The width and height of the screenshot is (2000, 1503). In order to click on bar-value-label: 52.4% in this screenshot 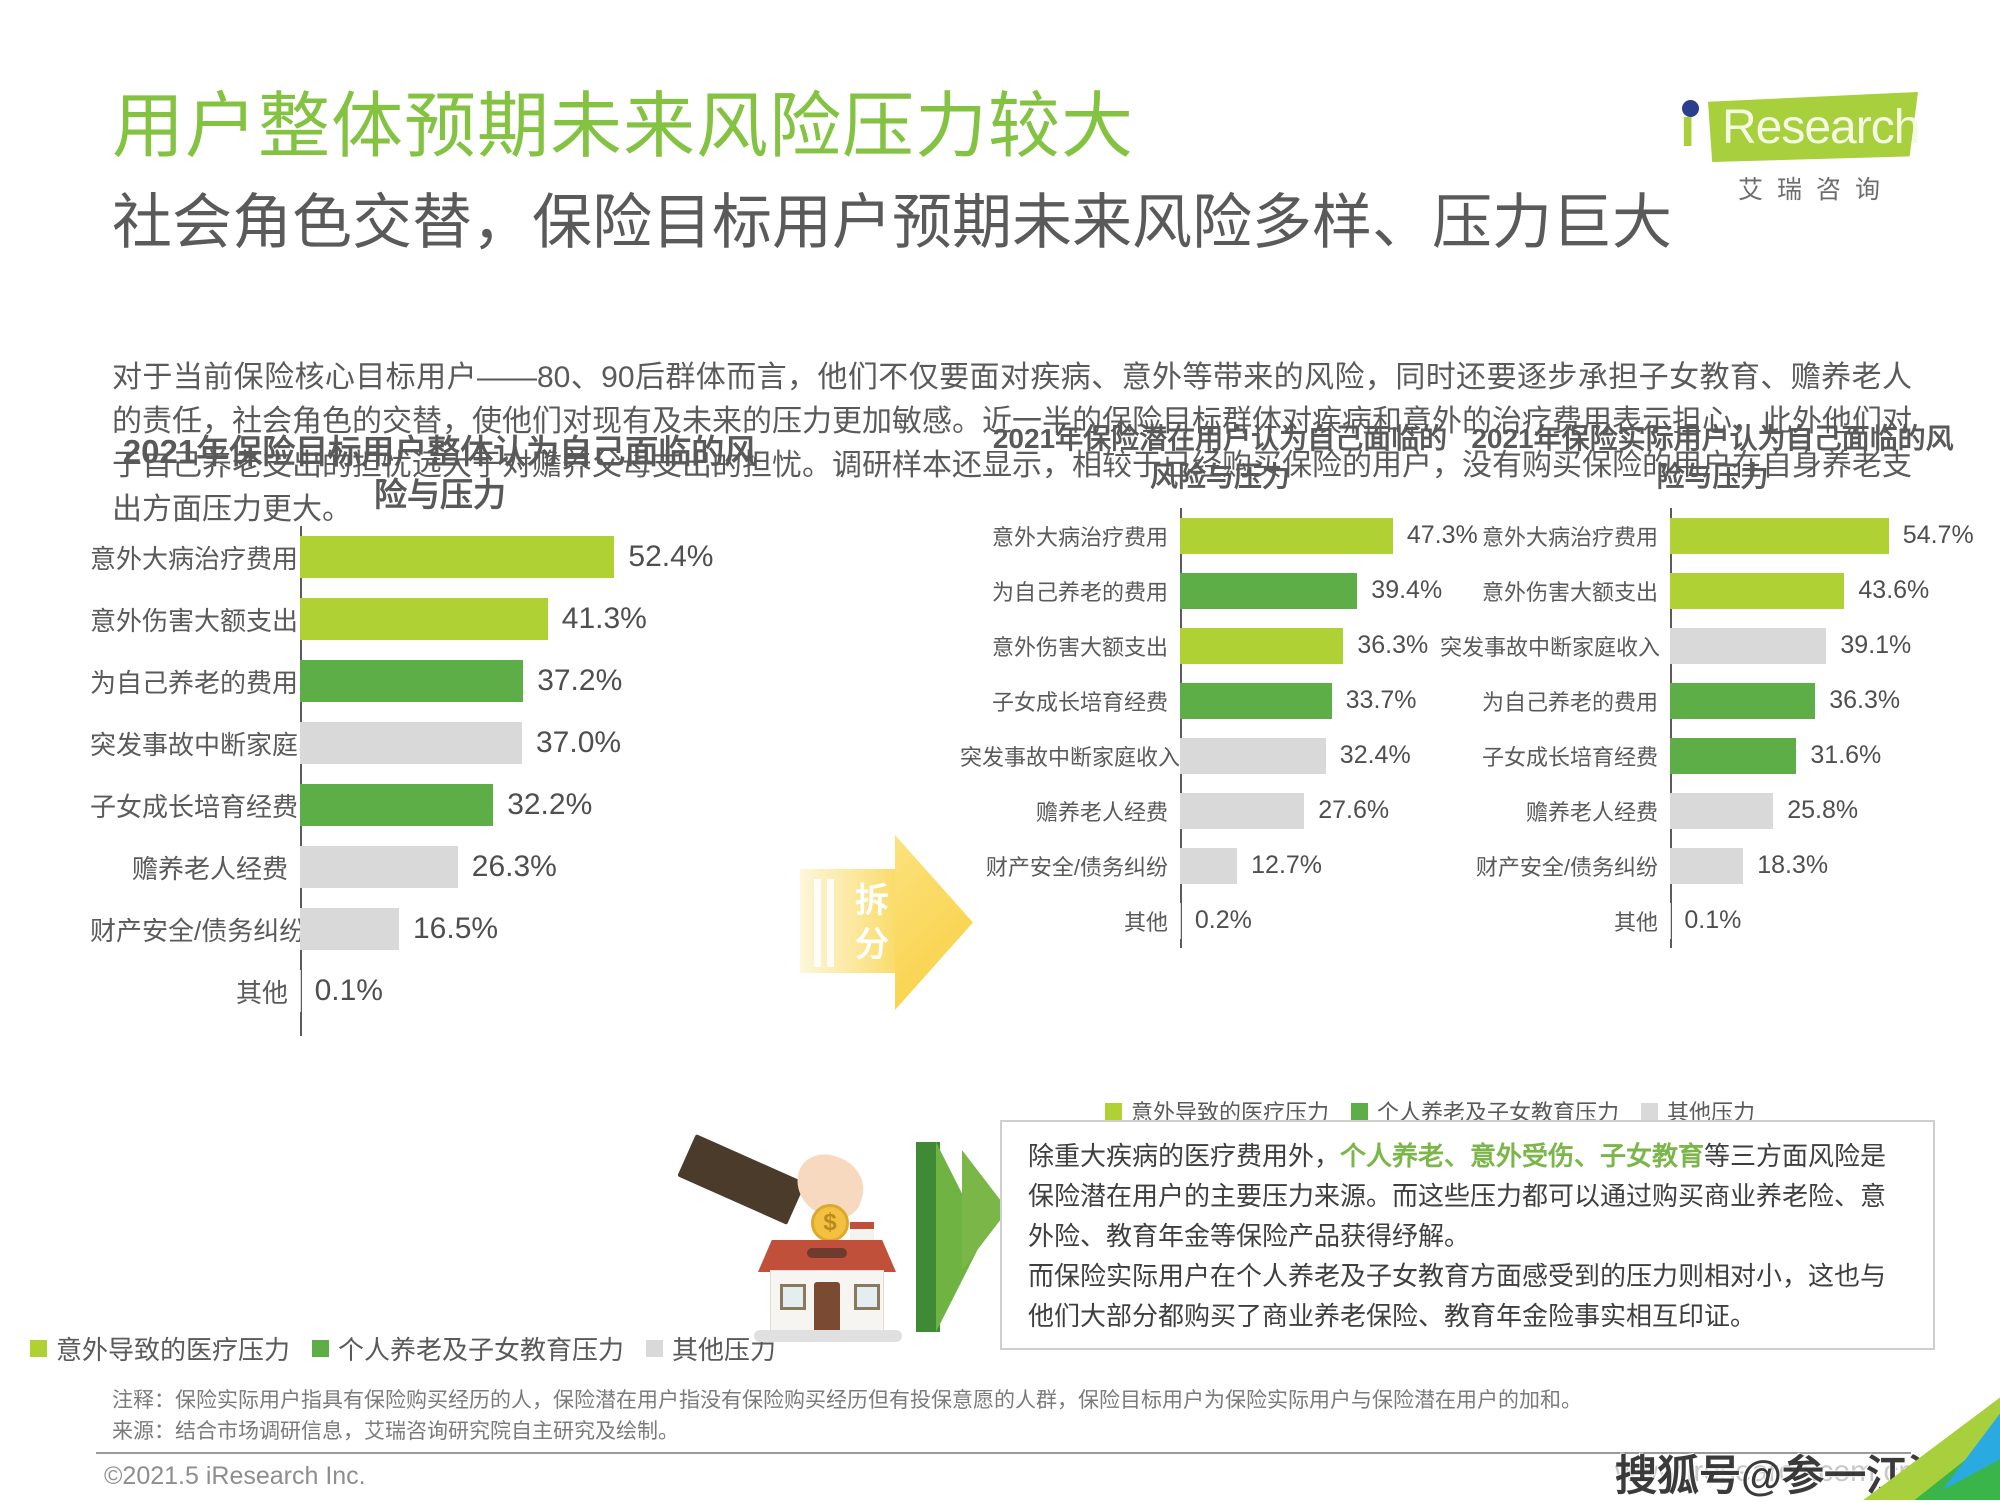, I will do `click(663, 557)`.